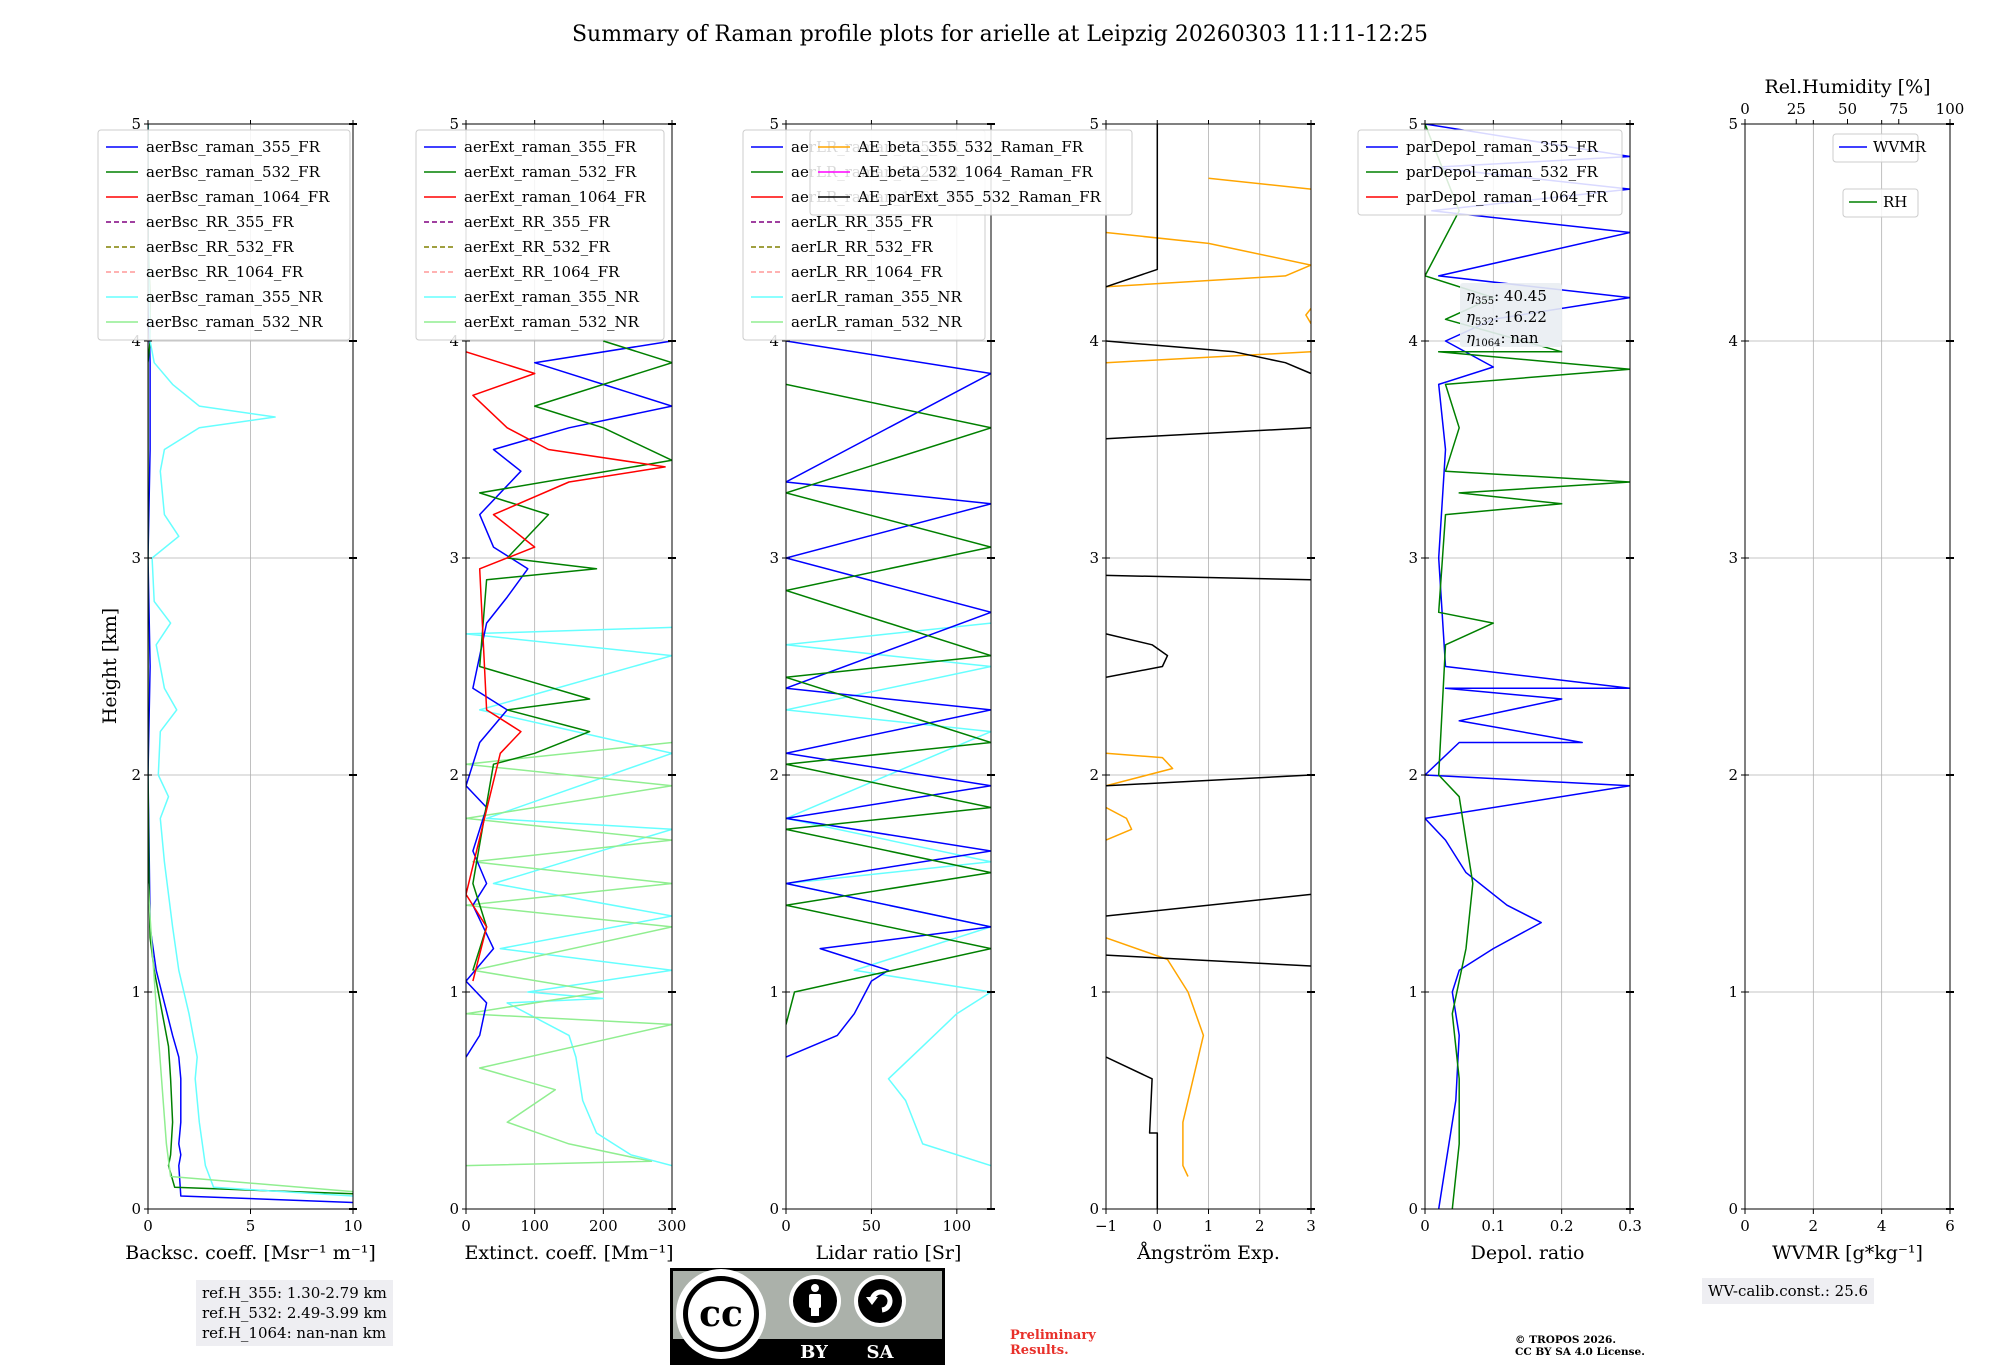  What do you see at coordinates (888, 704) in the screenshot?
I see `series-line-aerLR_raman_532_FR` at bounding box center [888, 704].